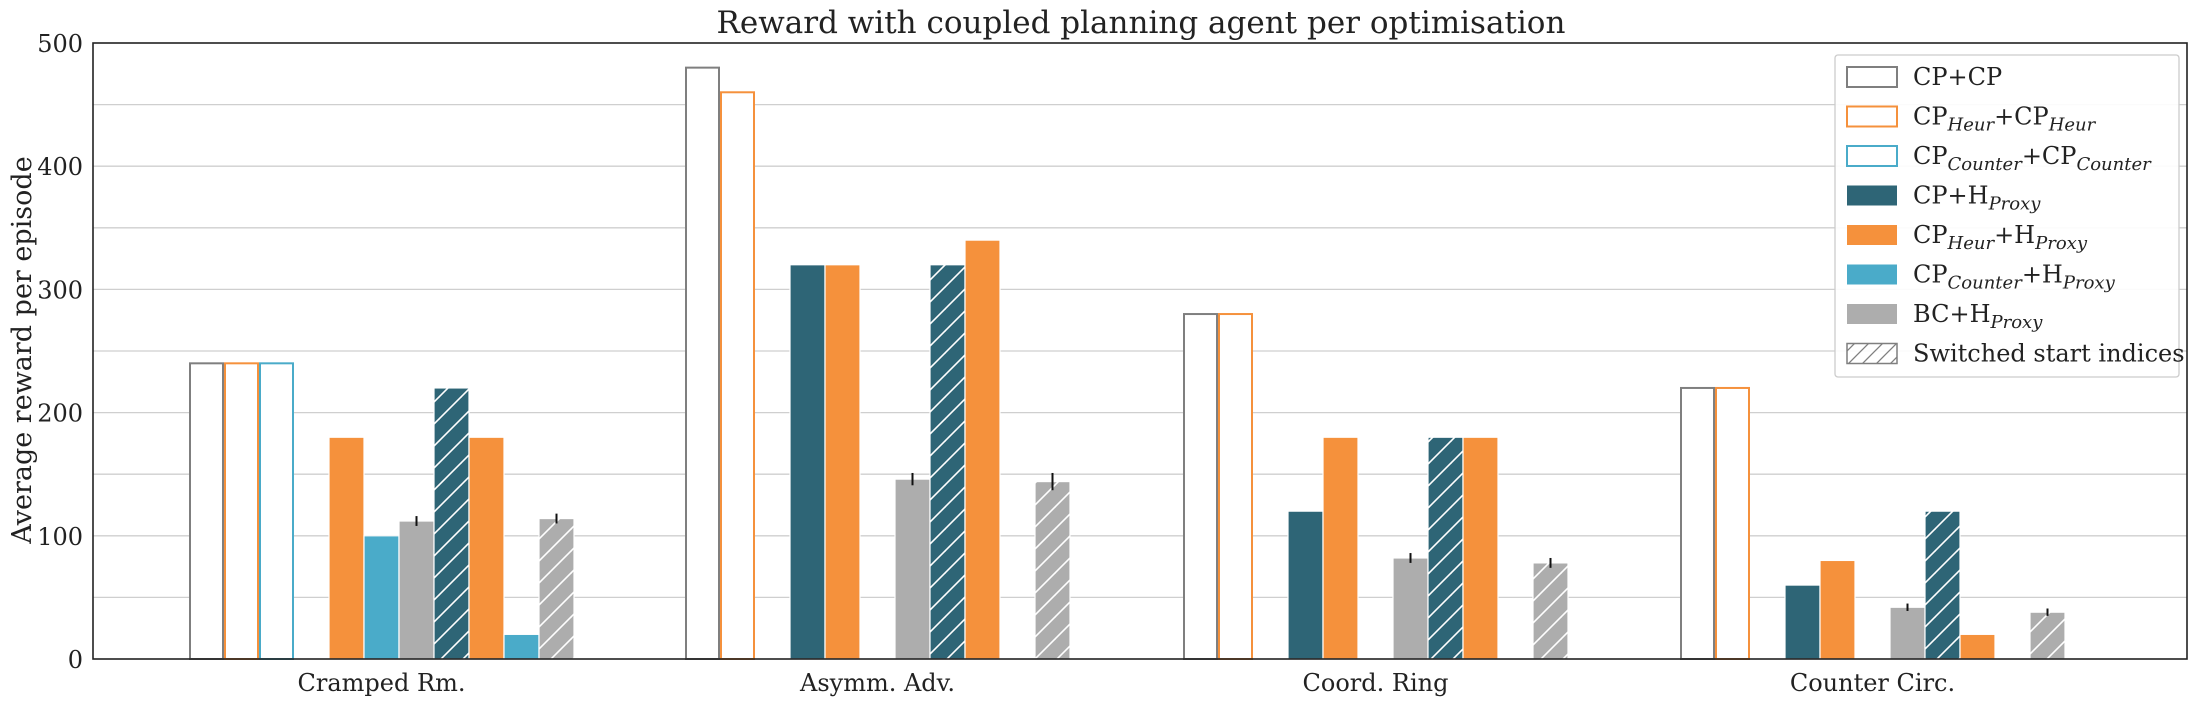  Describe the element at coordinates (2032, 158) in the screenshot. I see `legend-label: CPCounter+CPCounter` at that location.